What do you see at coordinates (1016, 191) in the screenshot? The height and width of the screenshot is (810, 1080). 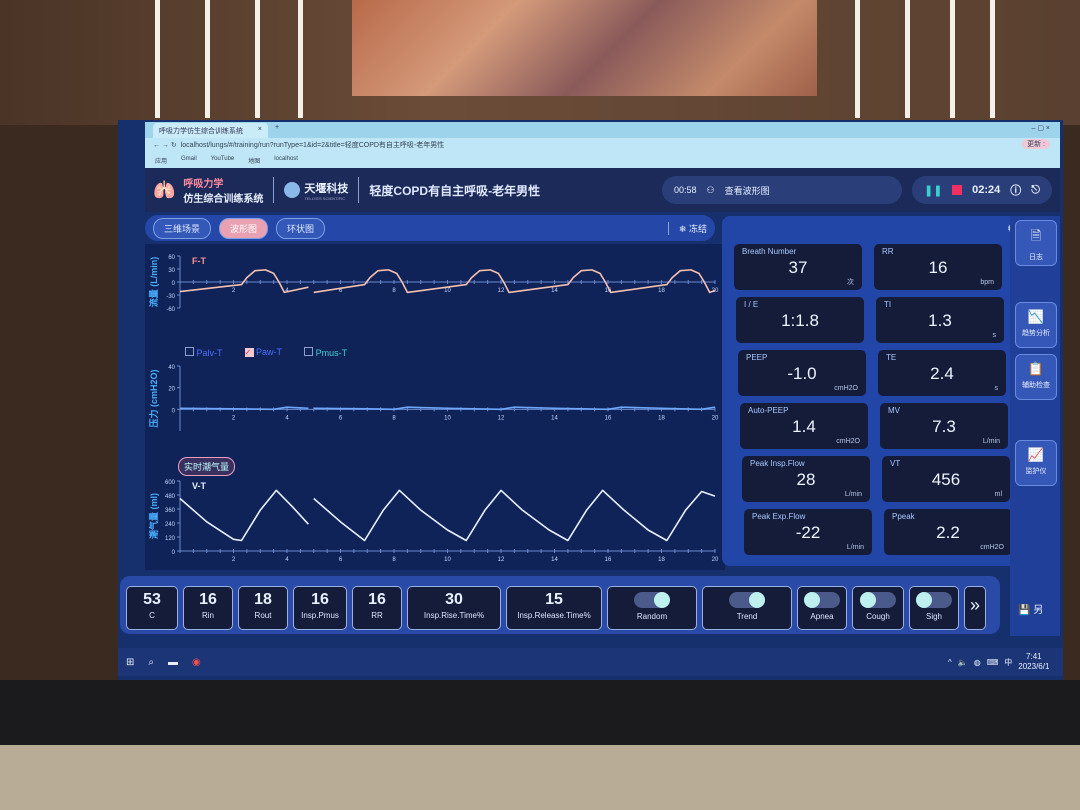 I see `info-icon: ⓘ` at bounding box center [1016, 191].